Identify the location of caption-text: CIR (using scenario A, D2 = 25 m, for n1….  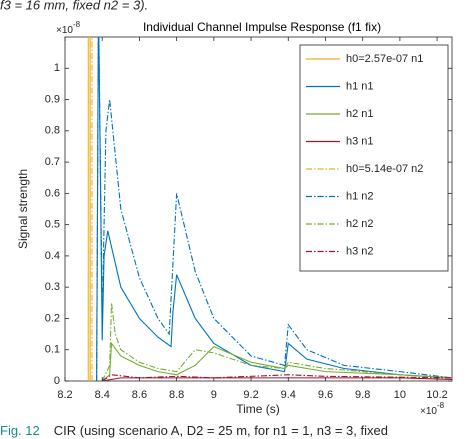
(221, 430).